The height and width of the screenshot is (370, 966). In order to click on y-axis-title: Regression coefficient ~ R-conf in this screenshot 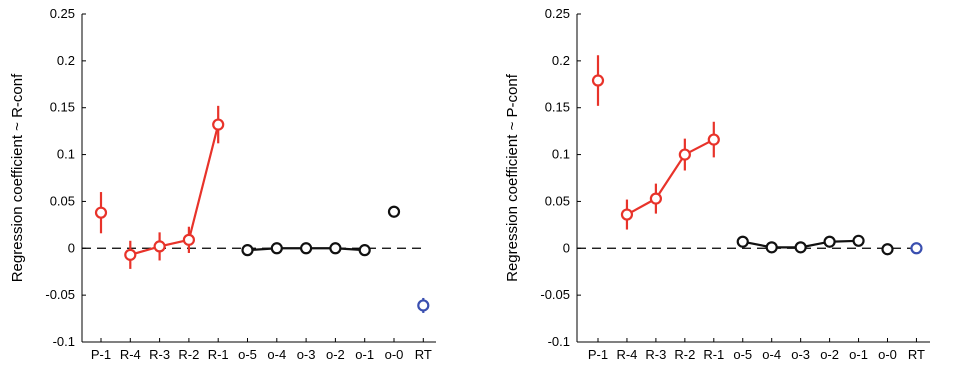, I will do `click(17, 177)`.